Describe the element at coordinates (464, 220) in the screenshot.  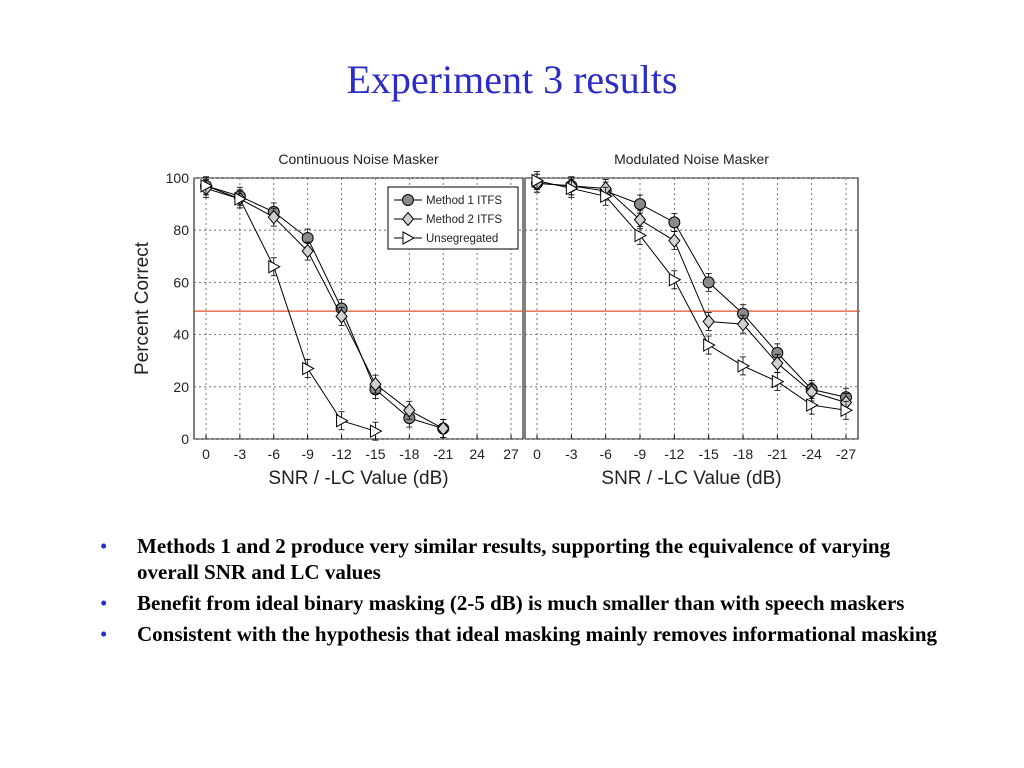
I see `legend-label: Method 2 ITFS` at that location.